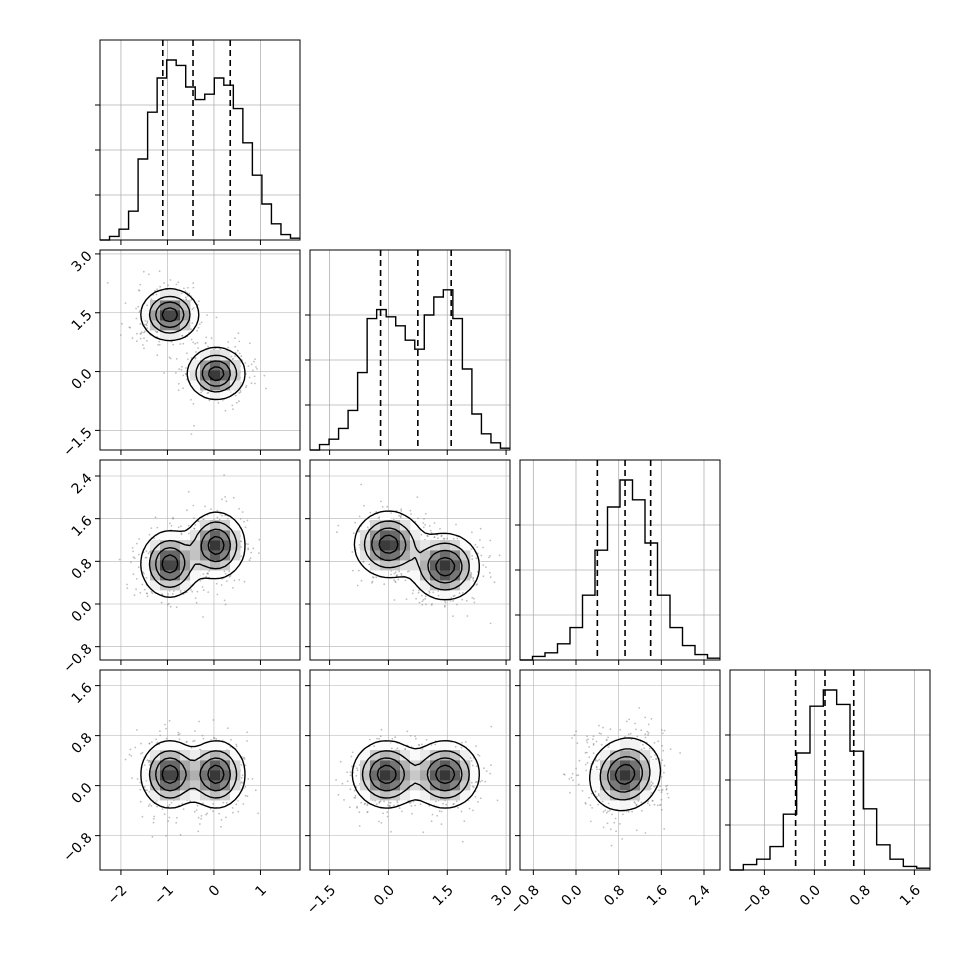  I want to click on y-tick-label: 1.6, so click(82, 693).